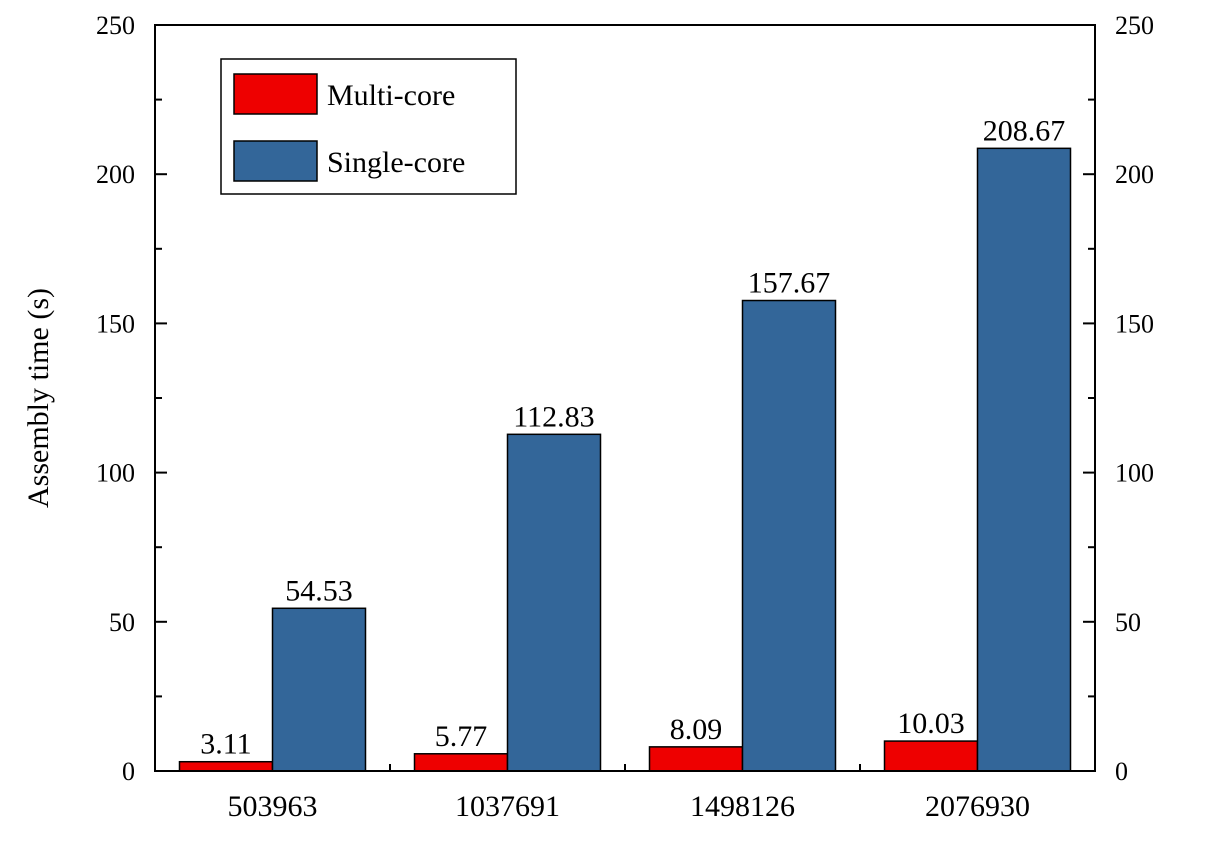  Describe the element at coordinates (1134, 25) in the screenshot. I see `y-tick-label-right: 250` at that location.